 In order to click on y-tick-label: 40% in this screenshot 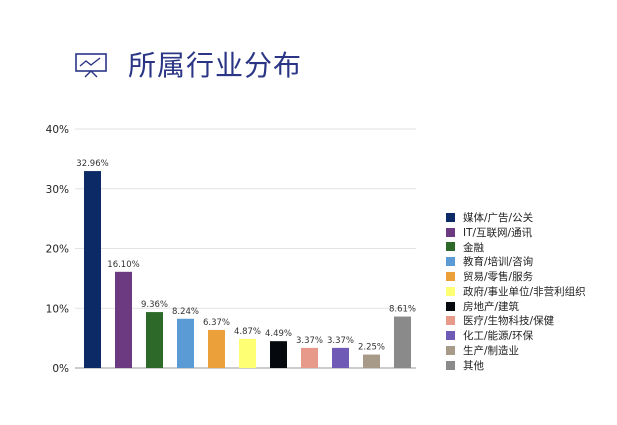, I will do `click(57, 130)`.